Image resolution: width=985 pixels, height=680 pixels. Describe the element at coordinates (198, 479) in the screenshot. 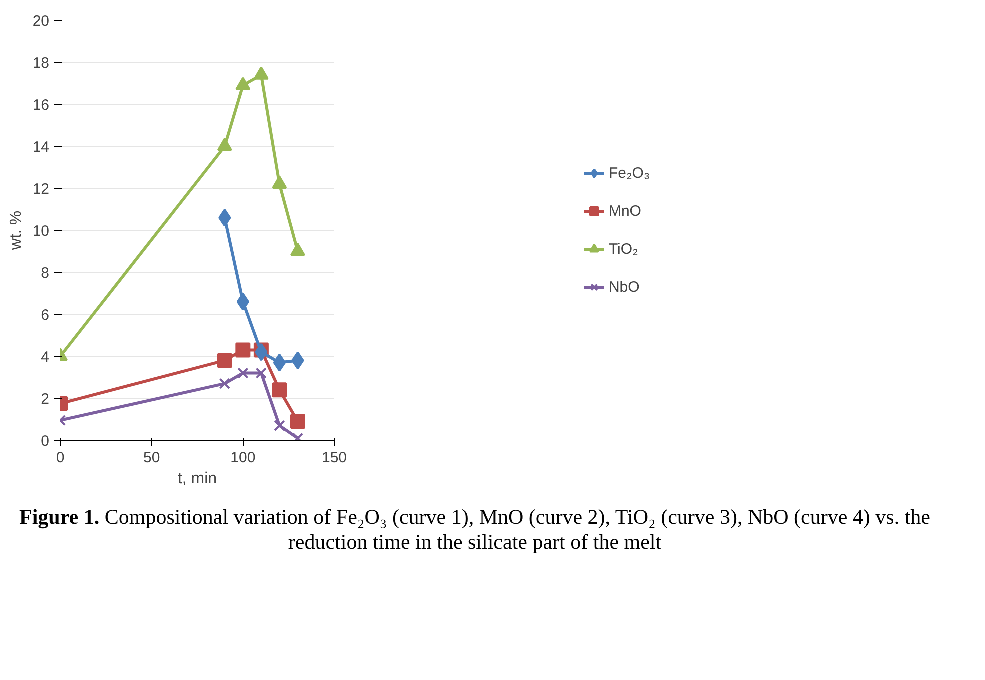

I see `x-axis-title: t, min` at that location.